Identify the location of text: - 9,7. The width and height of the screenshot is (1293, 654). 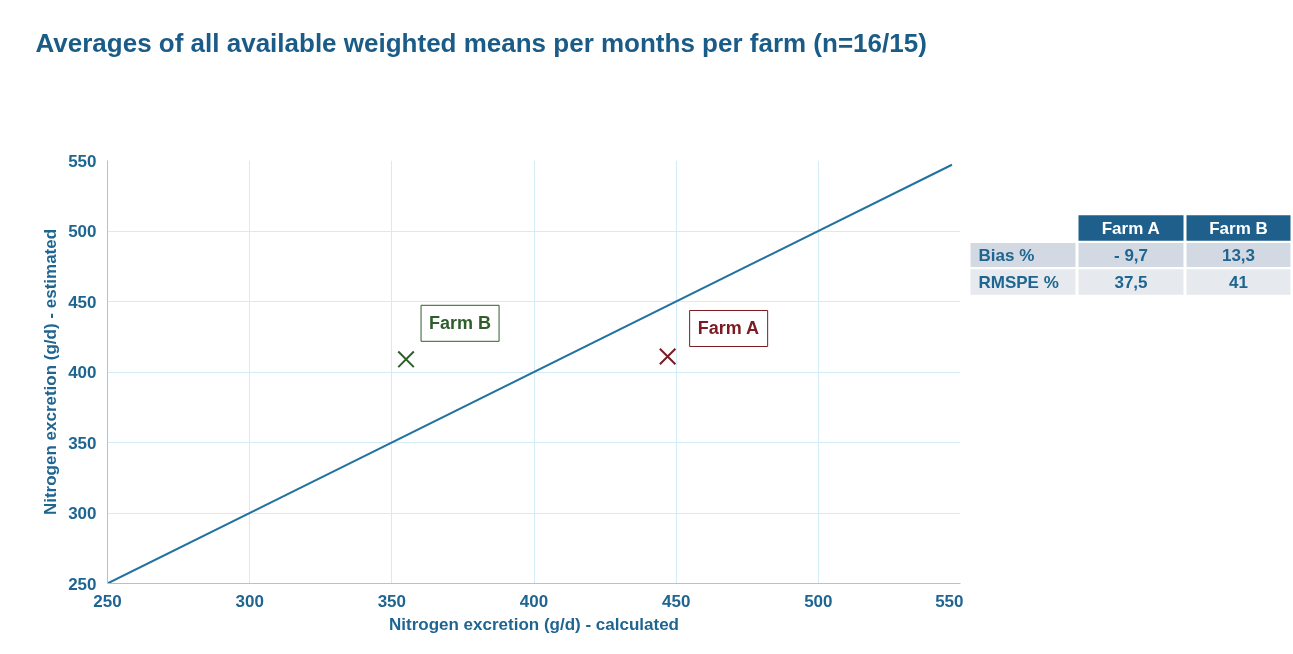
(1131, 255).